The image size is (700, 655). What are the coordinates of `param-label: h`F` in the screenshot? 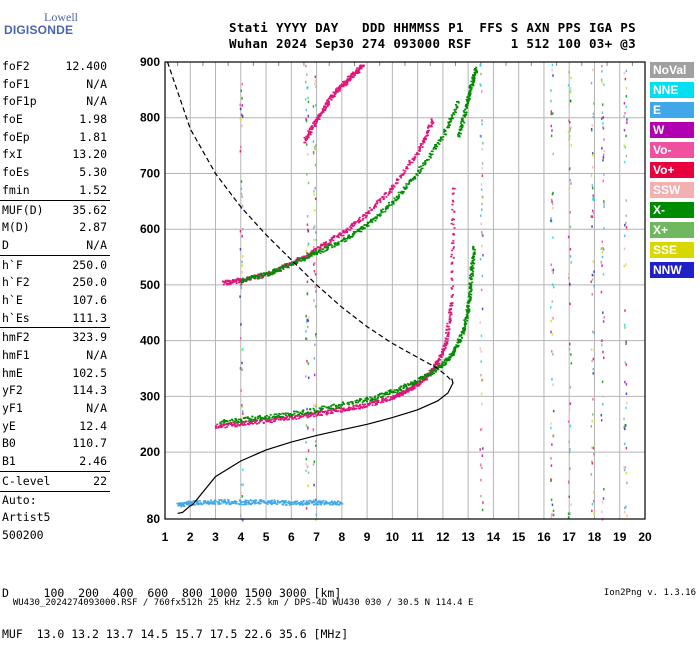 It's located at (12, 264).